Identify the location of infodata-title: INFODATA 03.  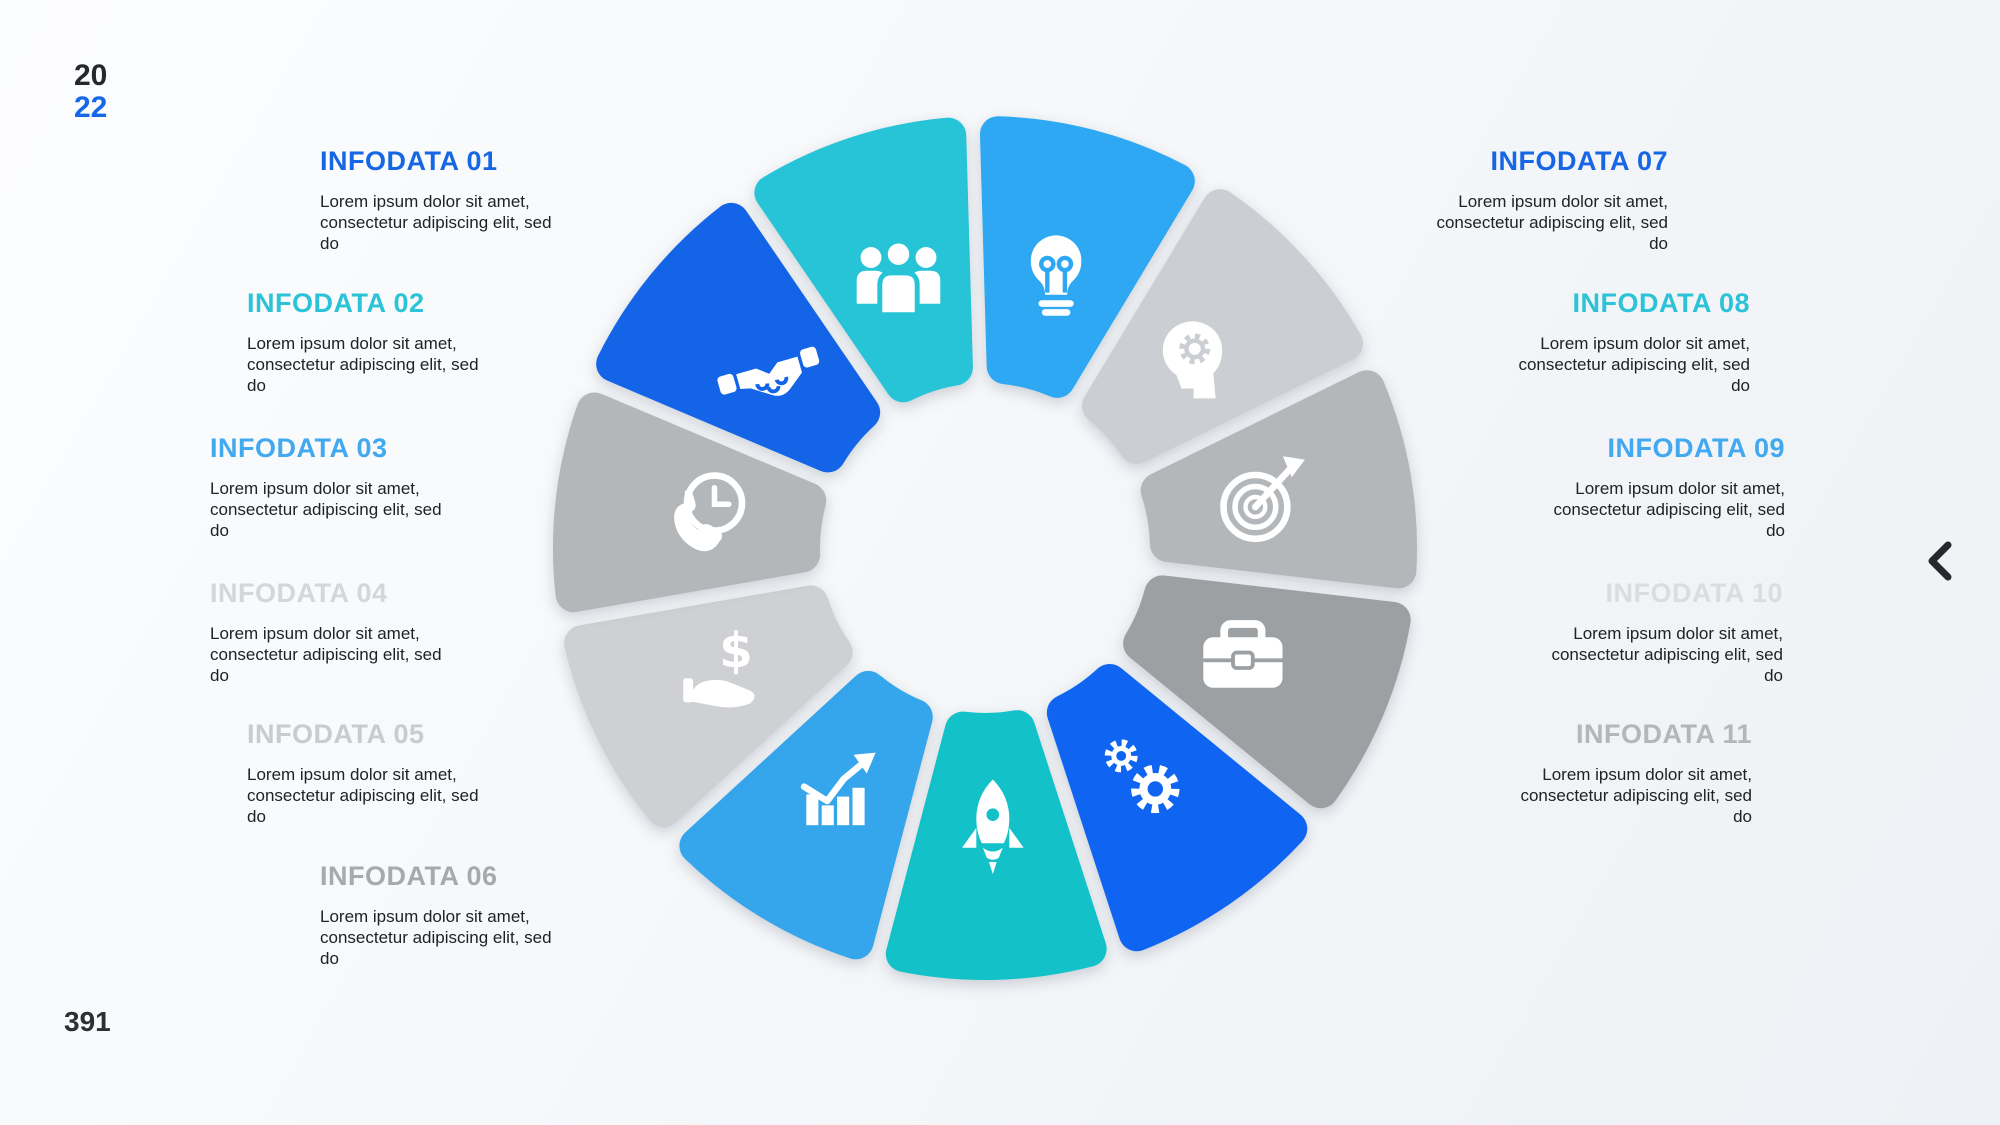
(299, 448).